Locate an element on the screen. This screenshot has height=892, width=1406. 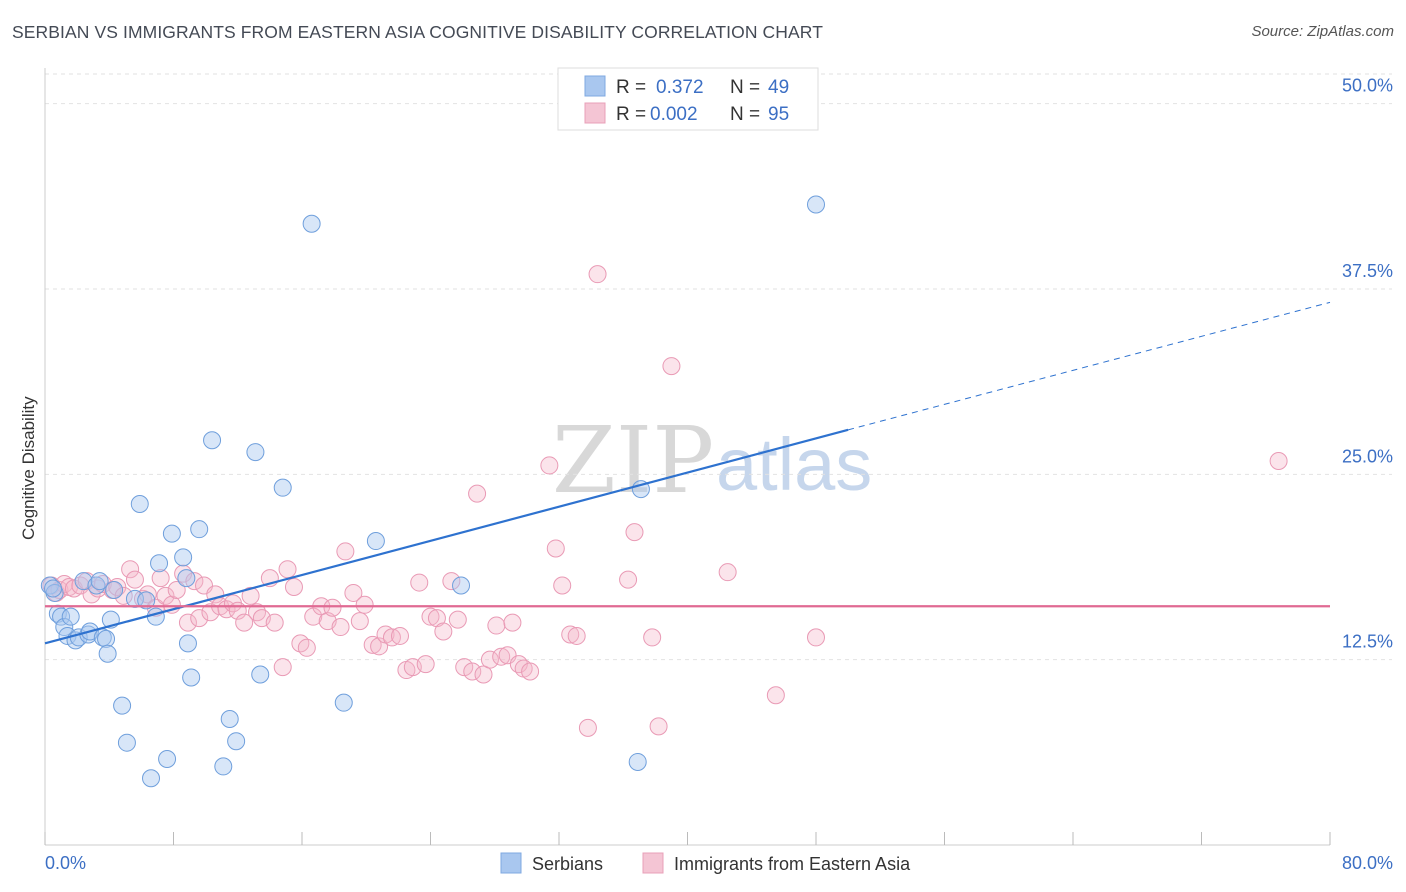
legend-swatch-serbians is located at coordinates (595, 86).